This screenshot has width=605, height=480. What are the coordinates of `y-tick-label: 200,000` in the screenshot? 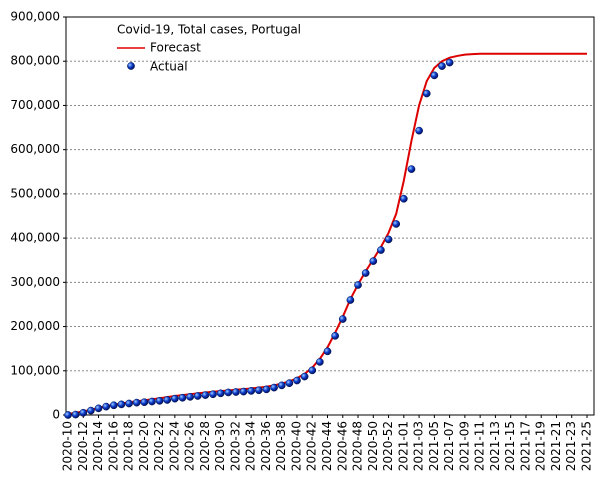 It's located at (35, 326).